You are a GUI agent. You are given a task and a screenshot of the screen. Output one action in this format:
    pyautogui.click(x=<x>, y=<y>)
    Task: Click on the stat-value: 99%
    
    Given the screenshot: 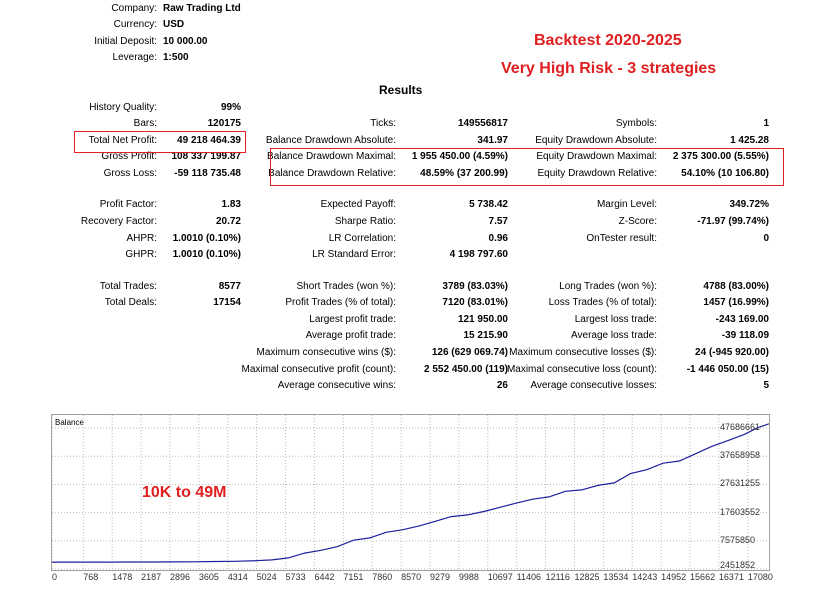 What is the action you would take?
    pyautogui.click(x=230, y=107)
    